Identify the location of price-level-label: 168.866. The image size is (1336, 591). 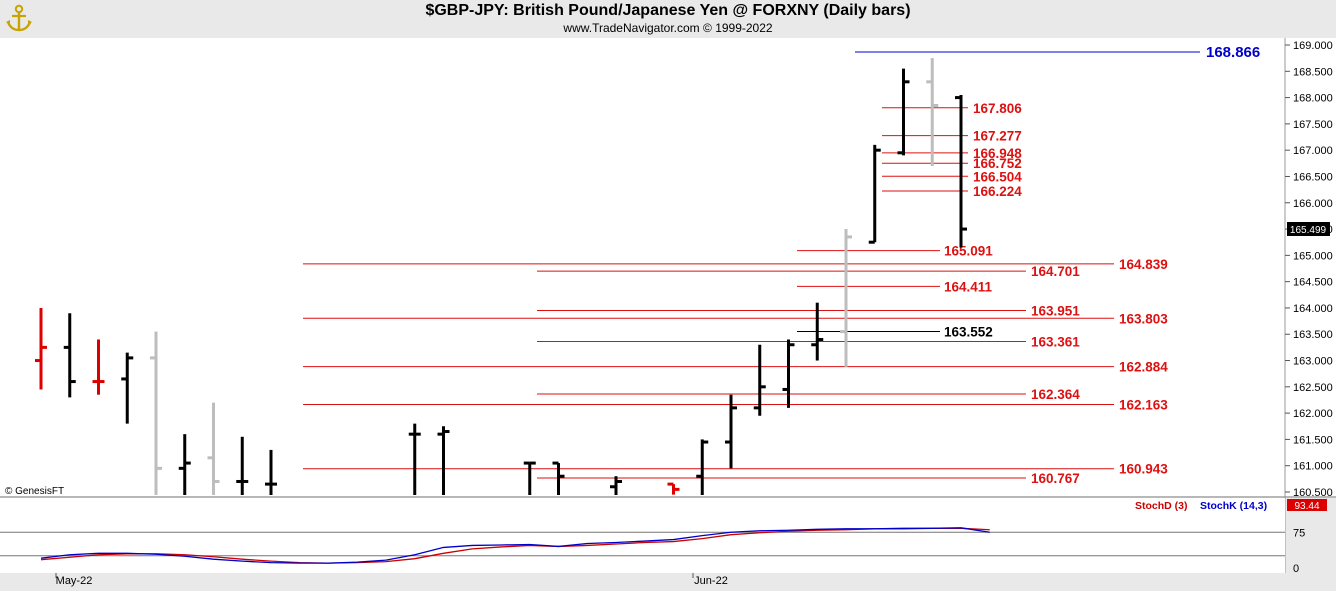
(1233, 52).